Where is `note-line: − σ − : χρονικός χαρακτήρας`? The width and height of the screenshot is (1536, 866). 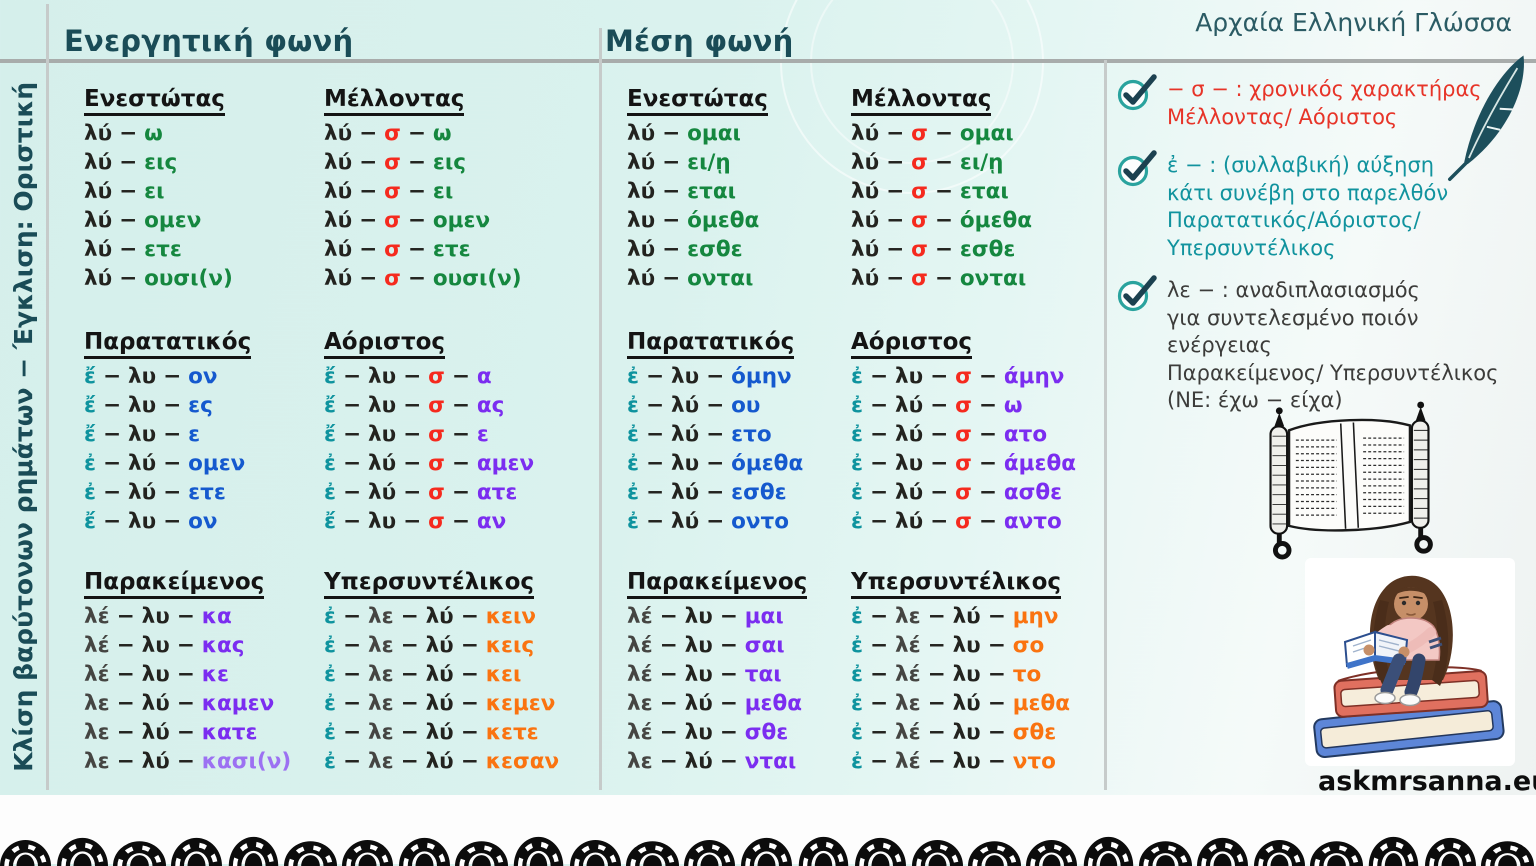 note-line: − σ − : χρονικός χαρακτήρας is located at coordinates (1324, 89).